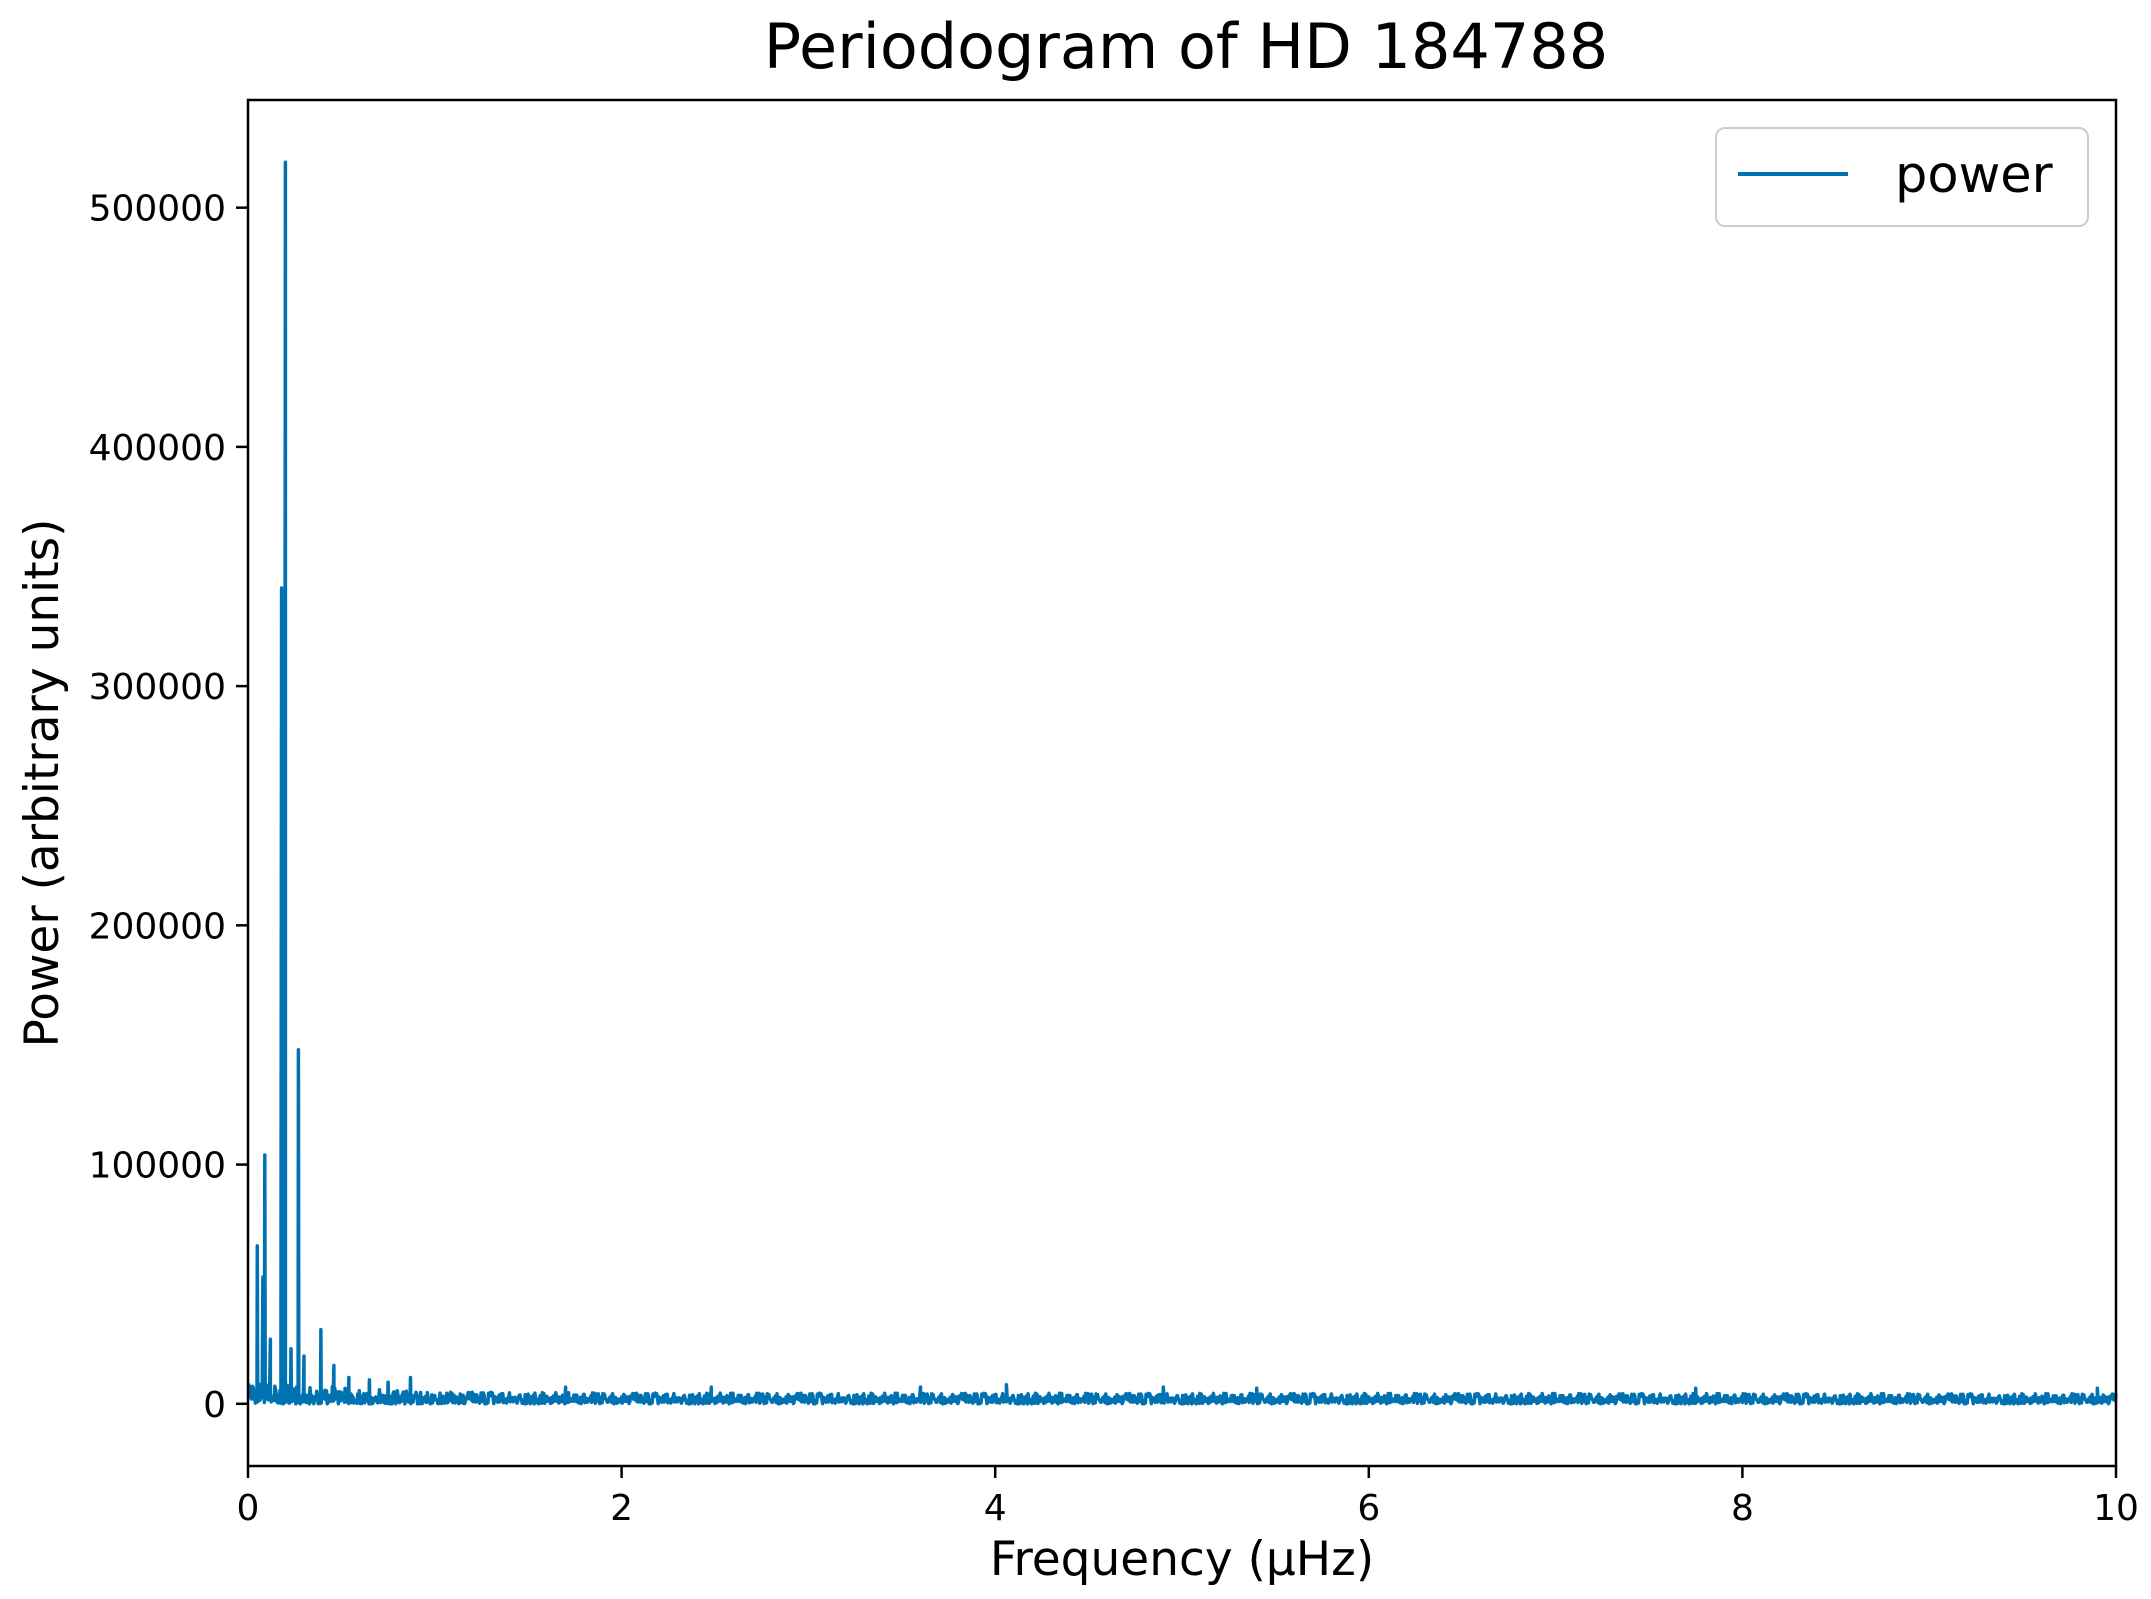 The width and height of the screenshot is (2151, 1599). What do you see at coordinates (157, 926) in the screenshot?
I see `y-tick-label: 200000` at bounding box center [157, 926].